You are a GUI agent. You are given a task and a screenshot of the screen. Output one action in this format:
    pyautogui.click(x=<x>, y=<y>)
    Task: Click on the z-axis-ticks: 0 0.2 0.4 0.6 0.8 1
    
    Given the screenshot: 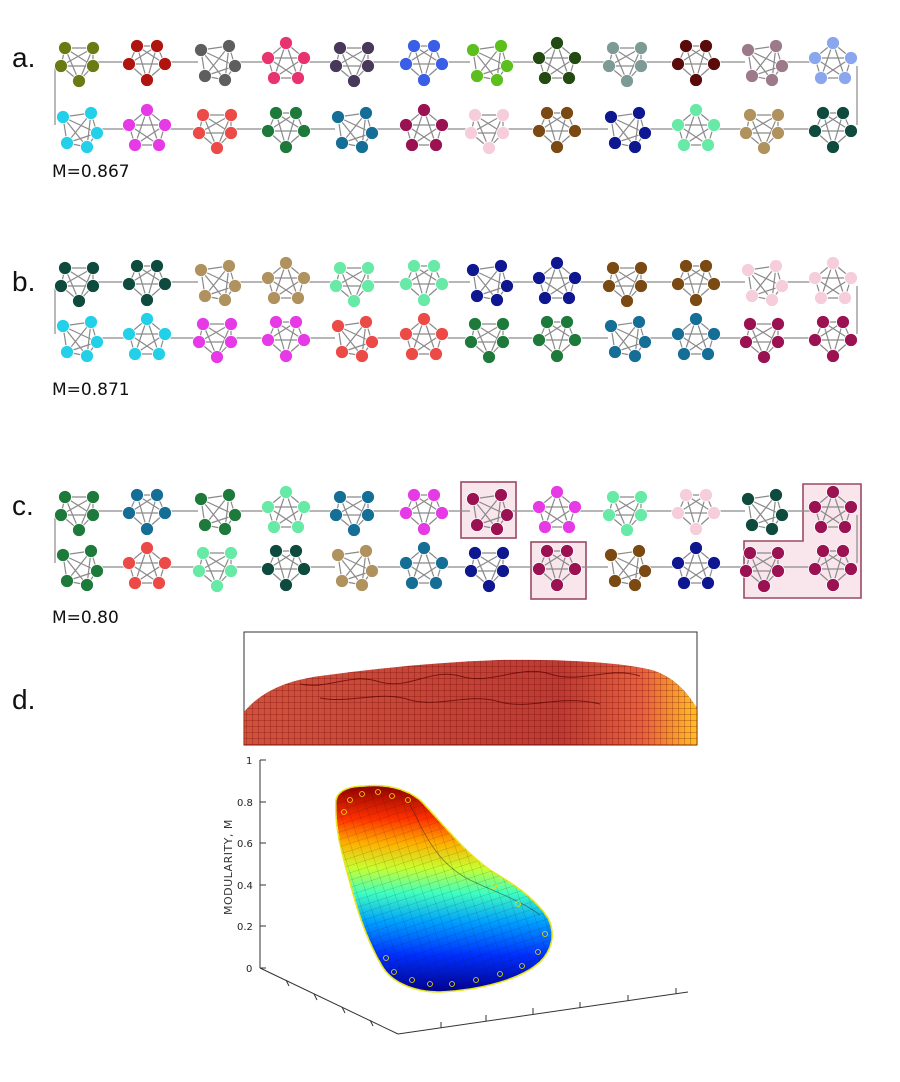 What is the action you would take?
    pyautogui.click(x=251, y=865)
    